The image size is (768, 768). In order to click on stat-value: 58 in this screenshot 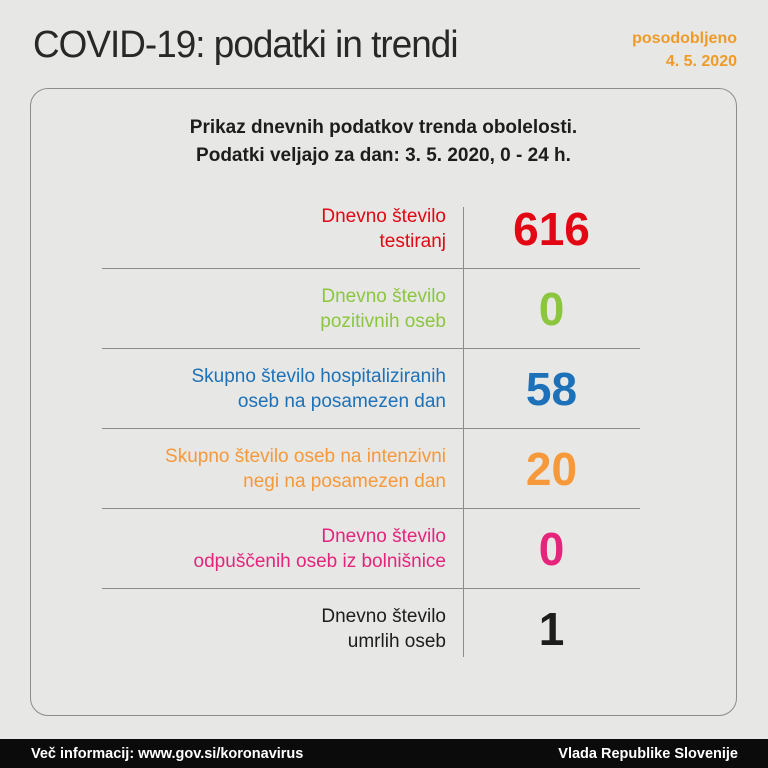, I will do `click(551, 388)`.